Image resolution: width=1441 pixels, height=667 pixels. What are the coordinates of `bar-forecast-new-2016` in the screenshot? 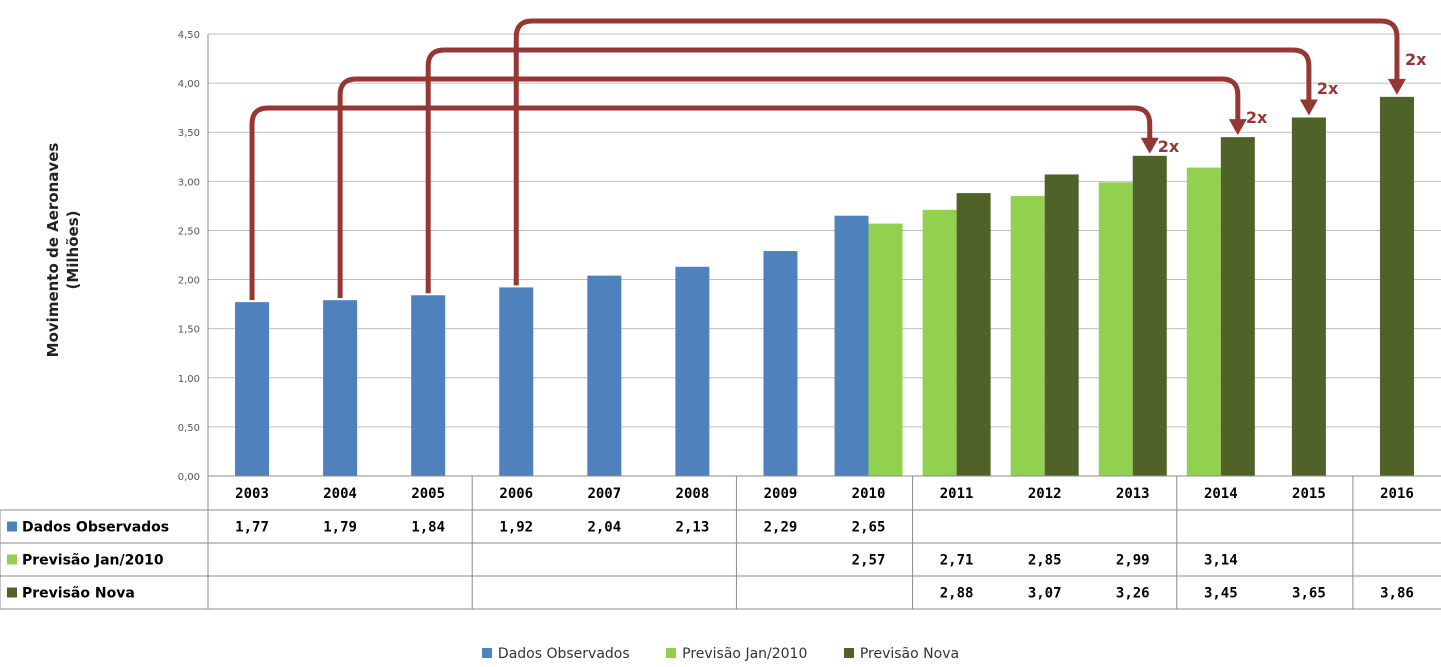 It's located at (1396, 286).